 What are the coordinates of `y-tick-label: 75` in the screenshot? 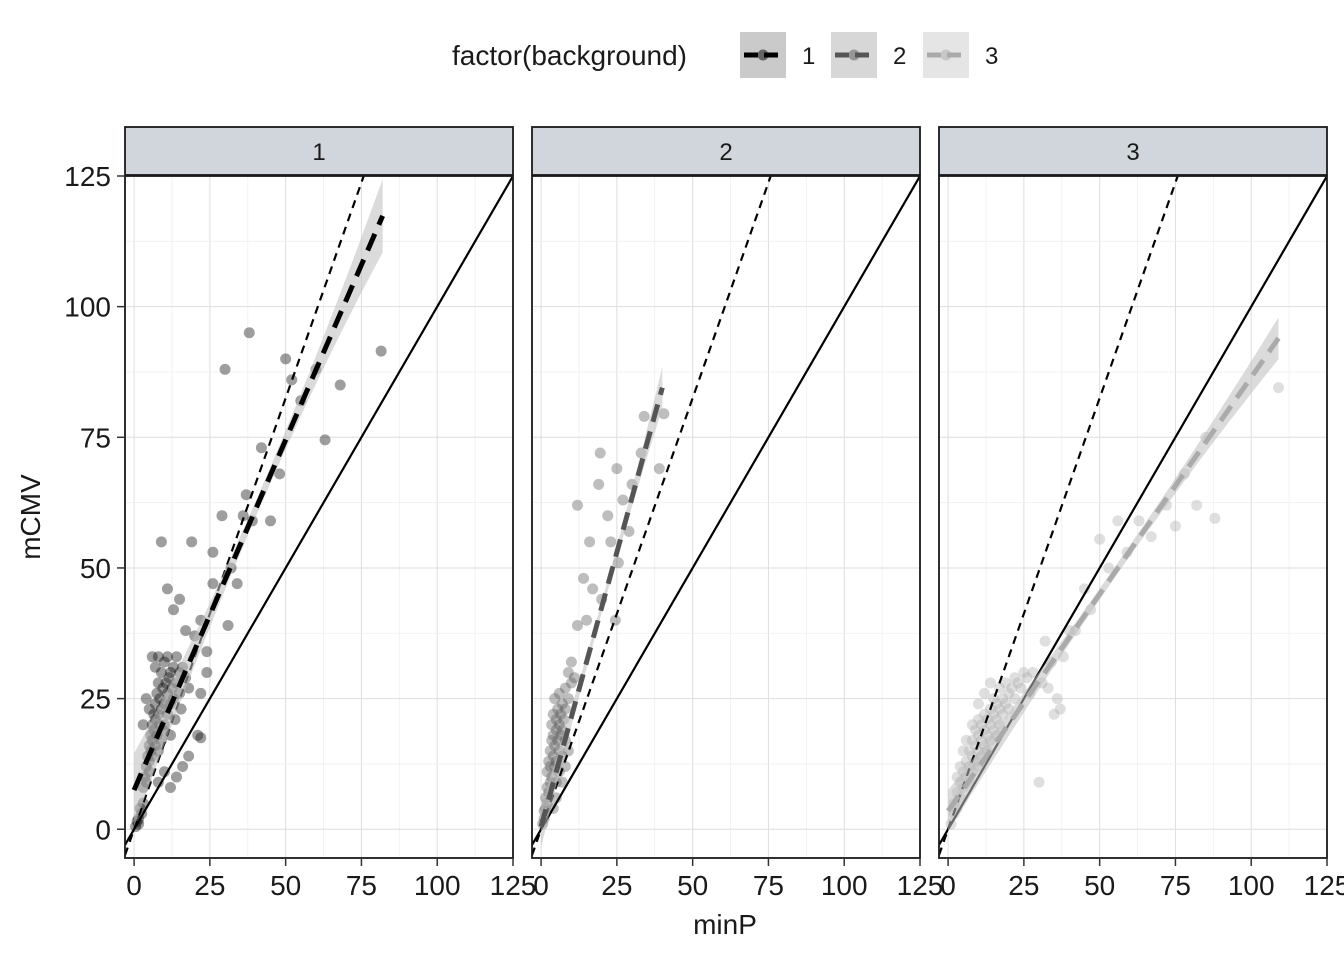 It's located at (95, 437).